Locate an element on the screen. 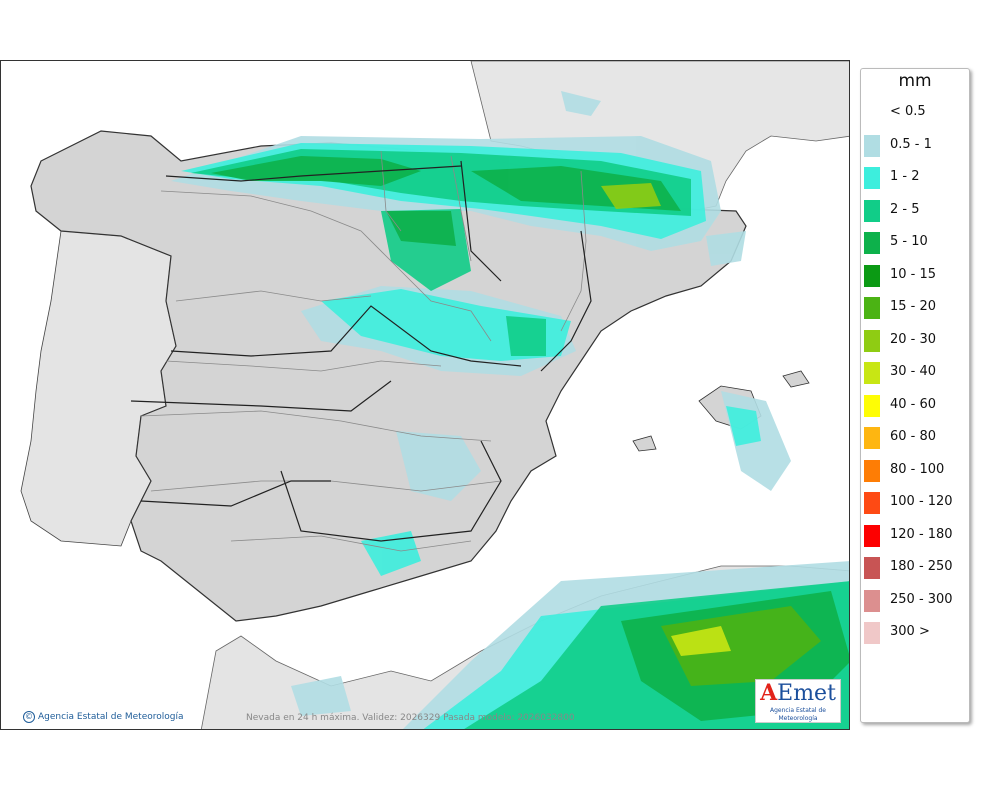 This screenshot has height=790, width=1000. legend-label: 10 - 15 is located at coordinates (913, 274).